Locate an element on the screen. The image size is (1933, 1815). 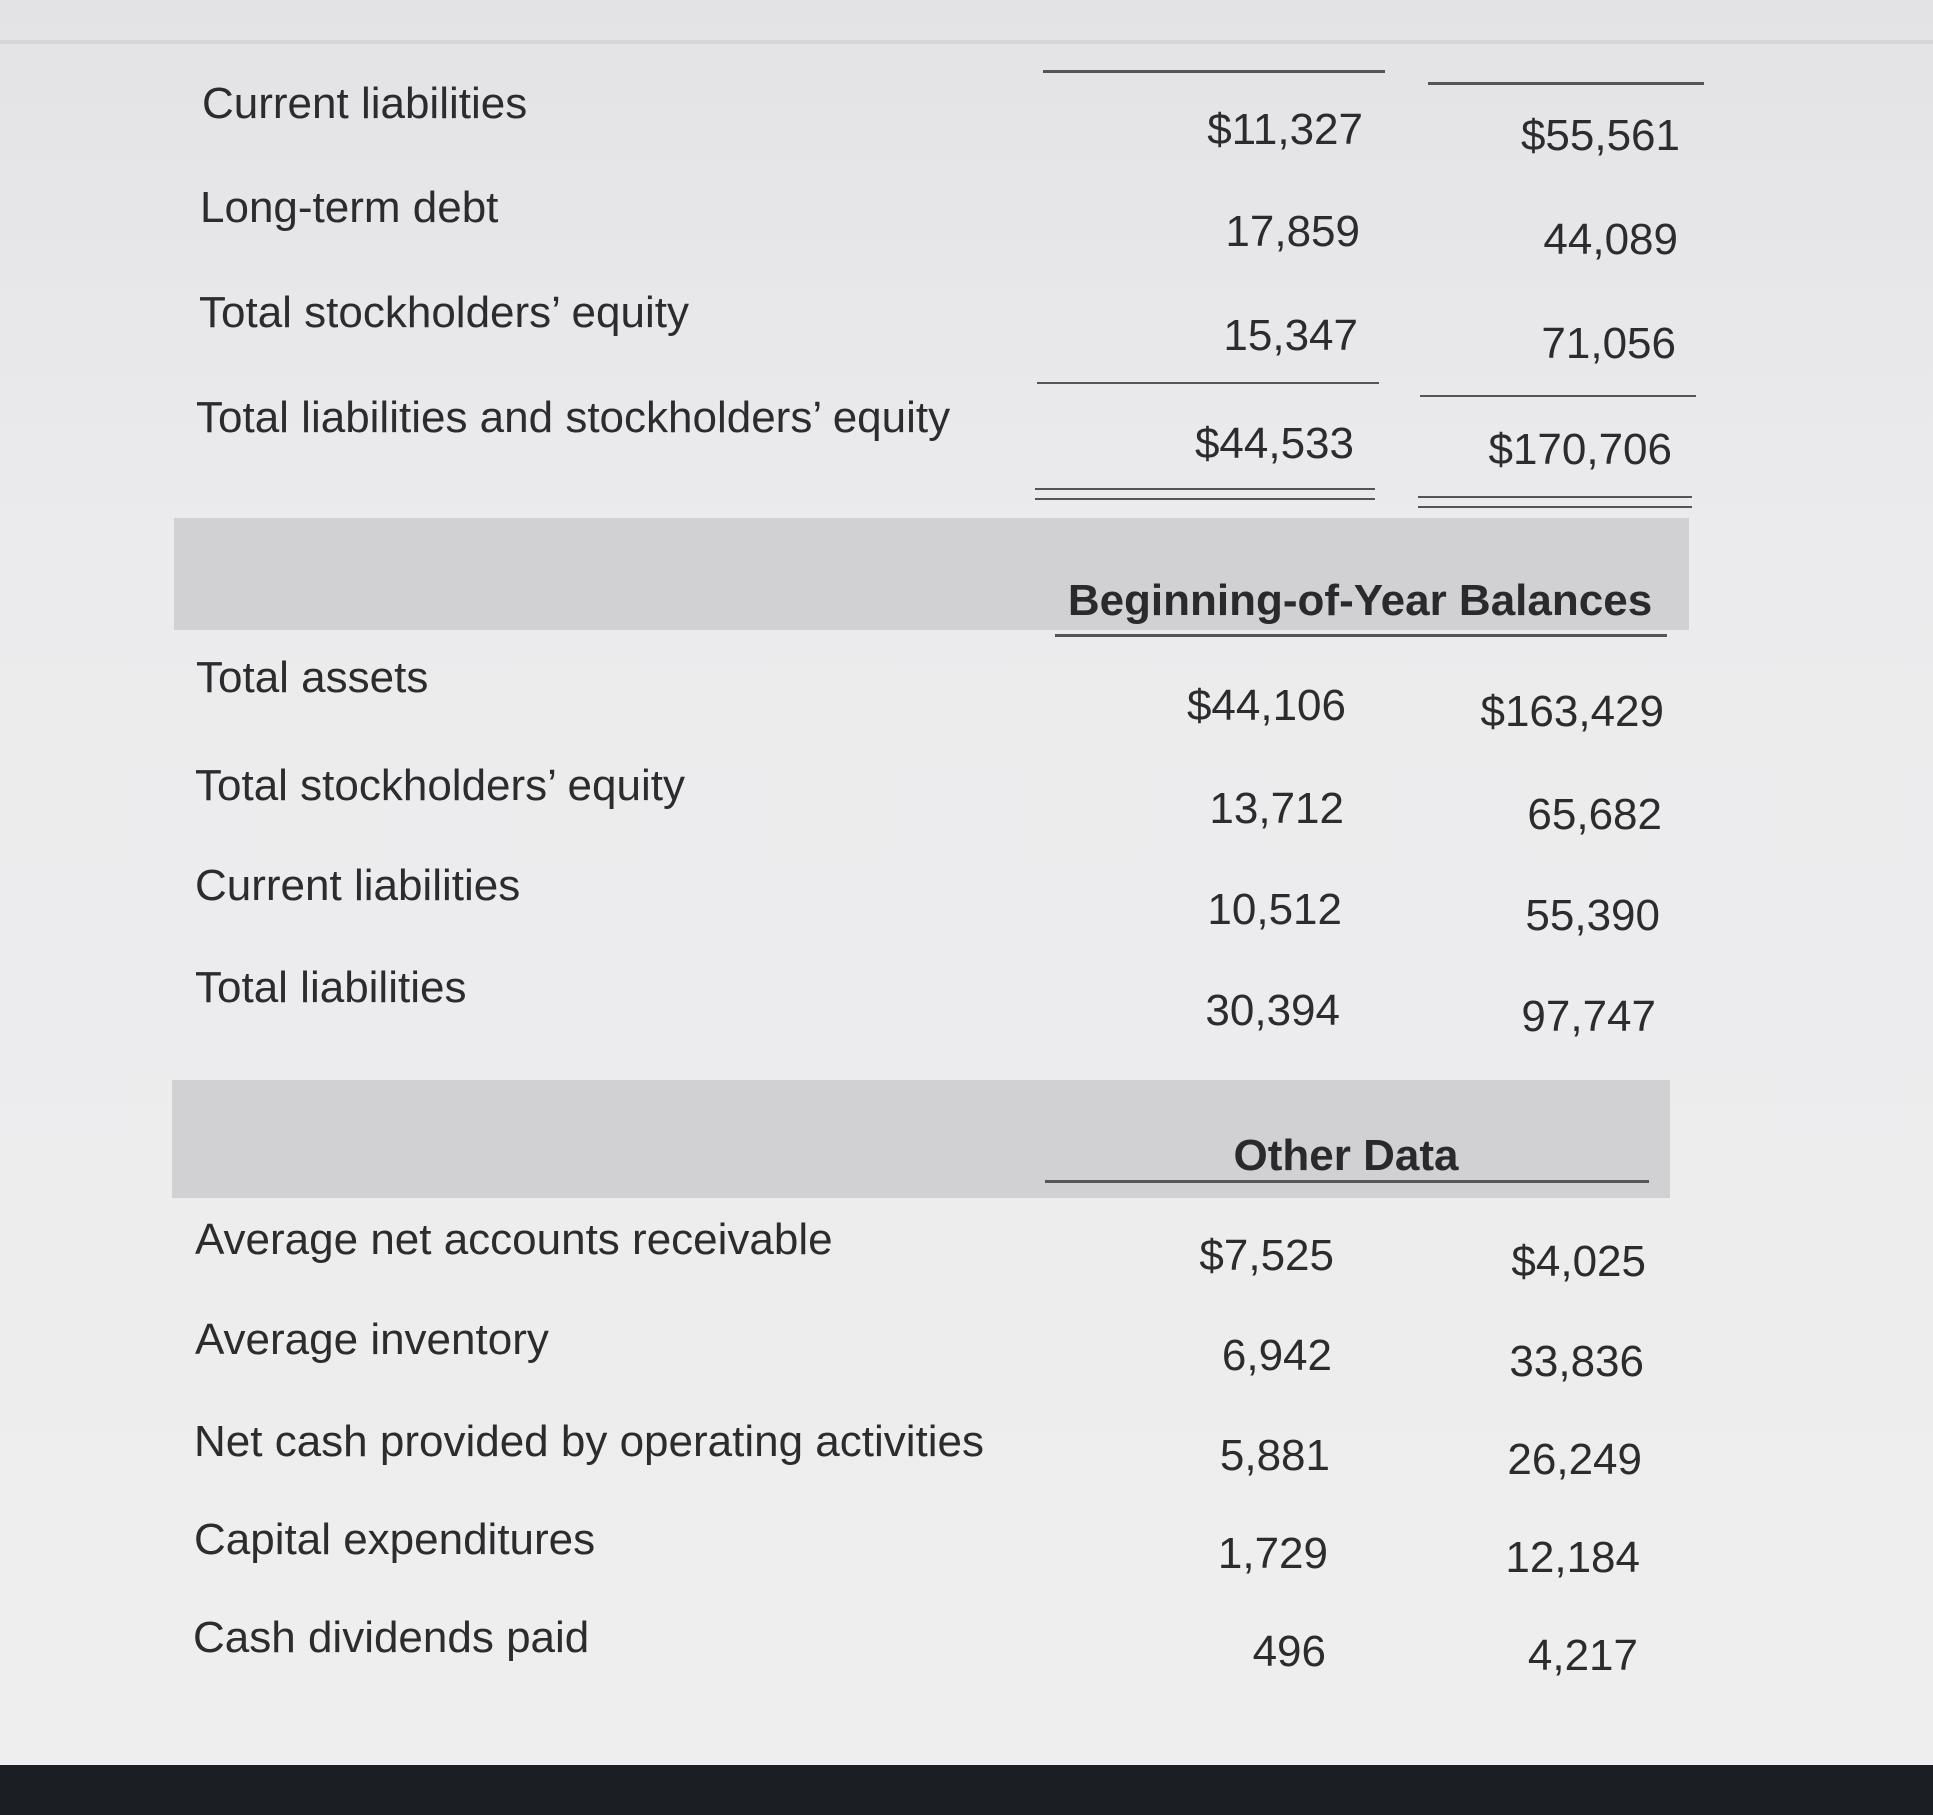
column-2-double-rule-b is located at coordinates (1555, 507).